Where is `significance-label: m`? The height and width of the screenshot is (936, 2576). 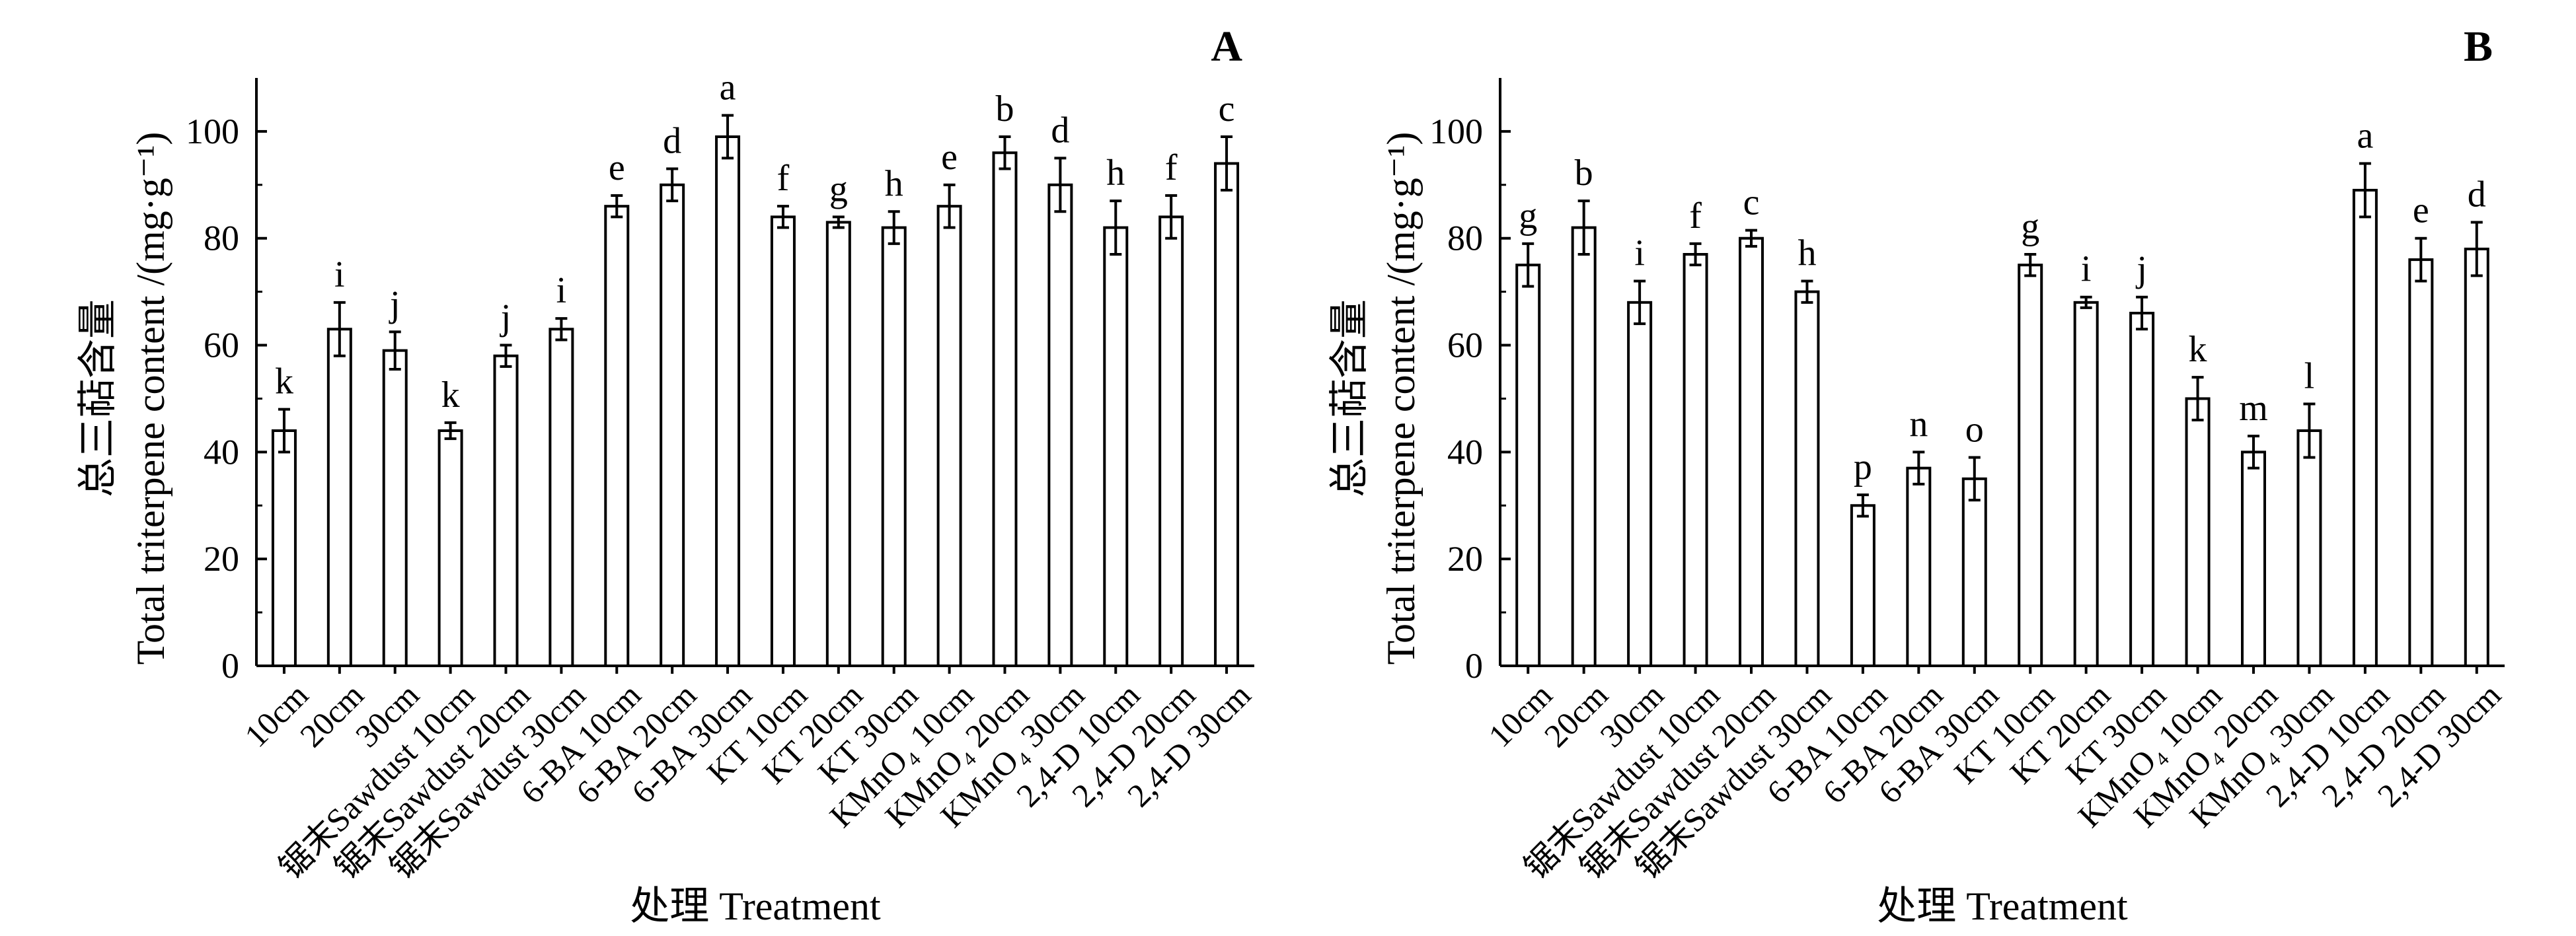 significance-label: m is located at coordinates (2253, 408).